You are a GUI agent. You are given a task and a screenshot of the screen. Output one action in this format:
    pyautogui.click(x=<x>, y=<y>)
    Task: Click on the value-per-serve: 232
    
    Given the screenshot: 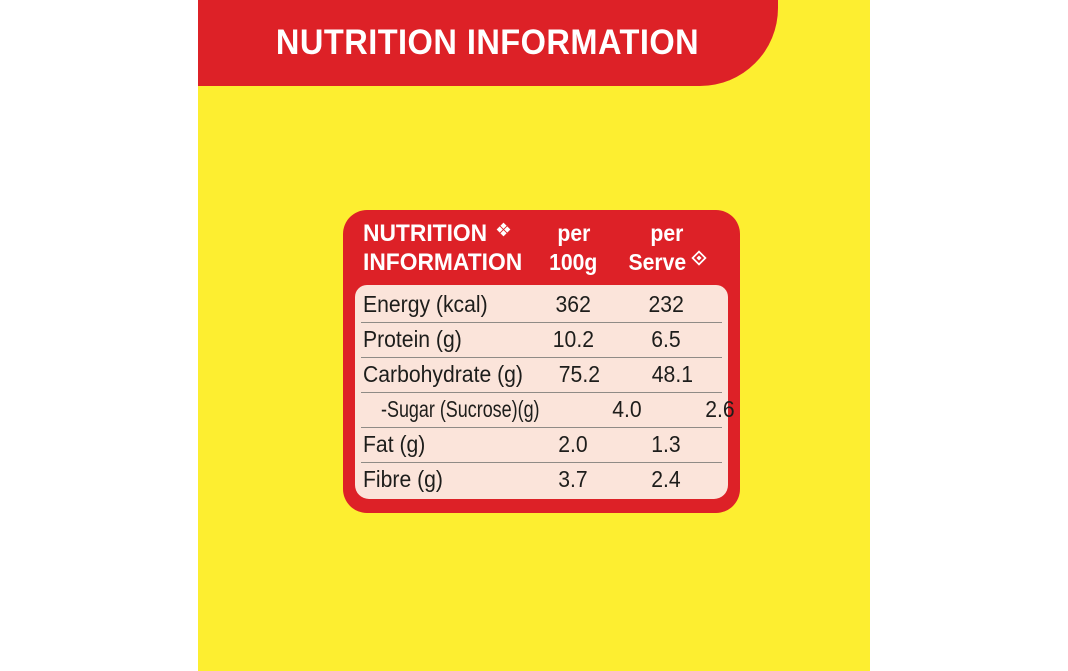 What is the action you would take?
    pyautogui.click(x=666, y=304)
    